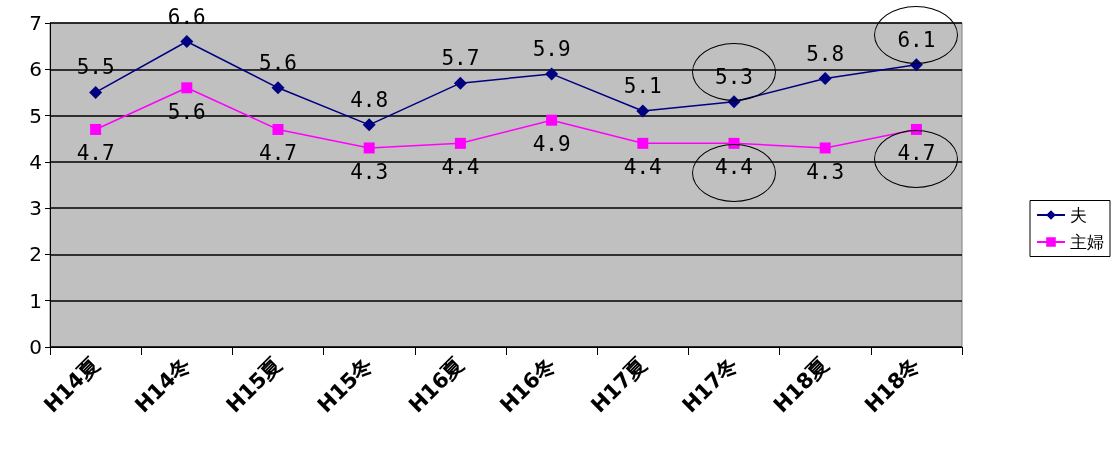 The height and width of the screenshot is (457, 1118). Describe the element at coordinates (551, 144) in the screenshot. I see `data-label: 4.9` at that location.